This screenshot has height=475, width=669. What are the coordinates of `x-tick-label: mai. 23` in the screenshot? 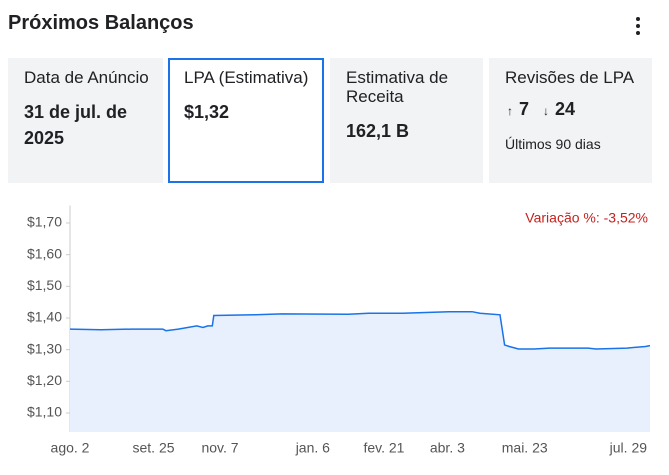 It's located at (525, 448).